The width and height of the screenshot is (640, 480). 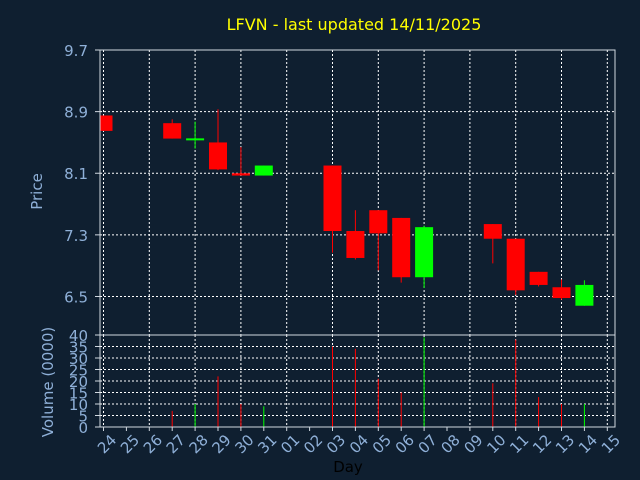 I want to click on price-tick-label: 8.1, so click(x=76, y=174).